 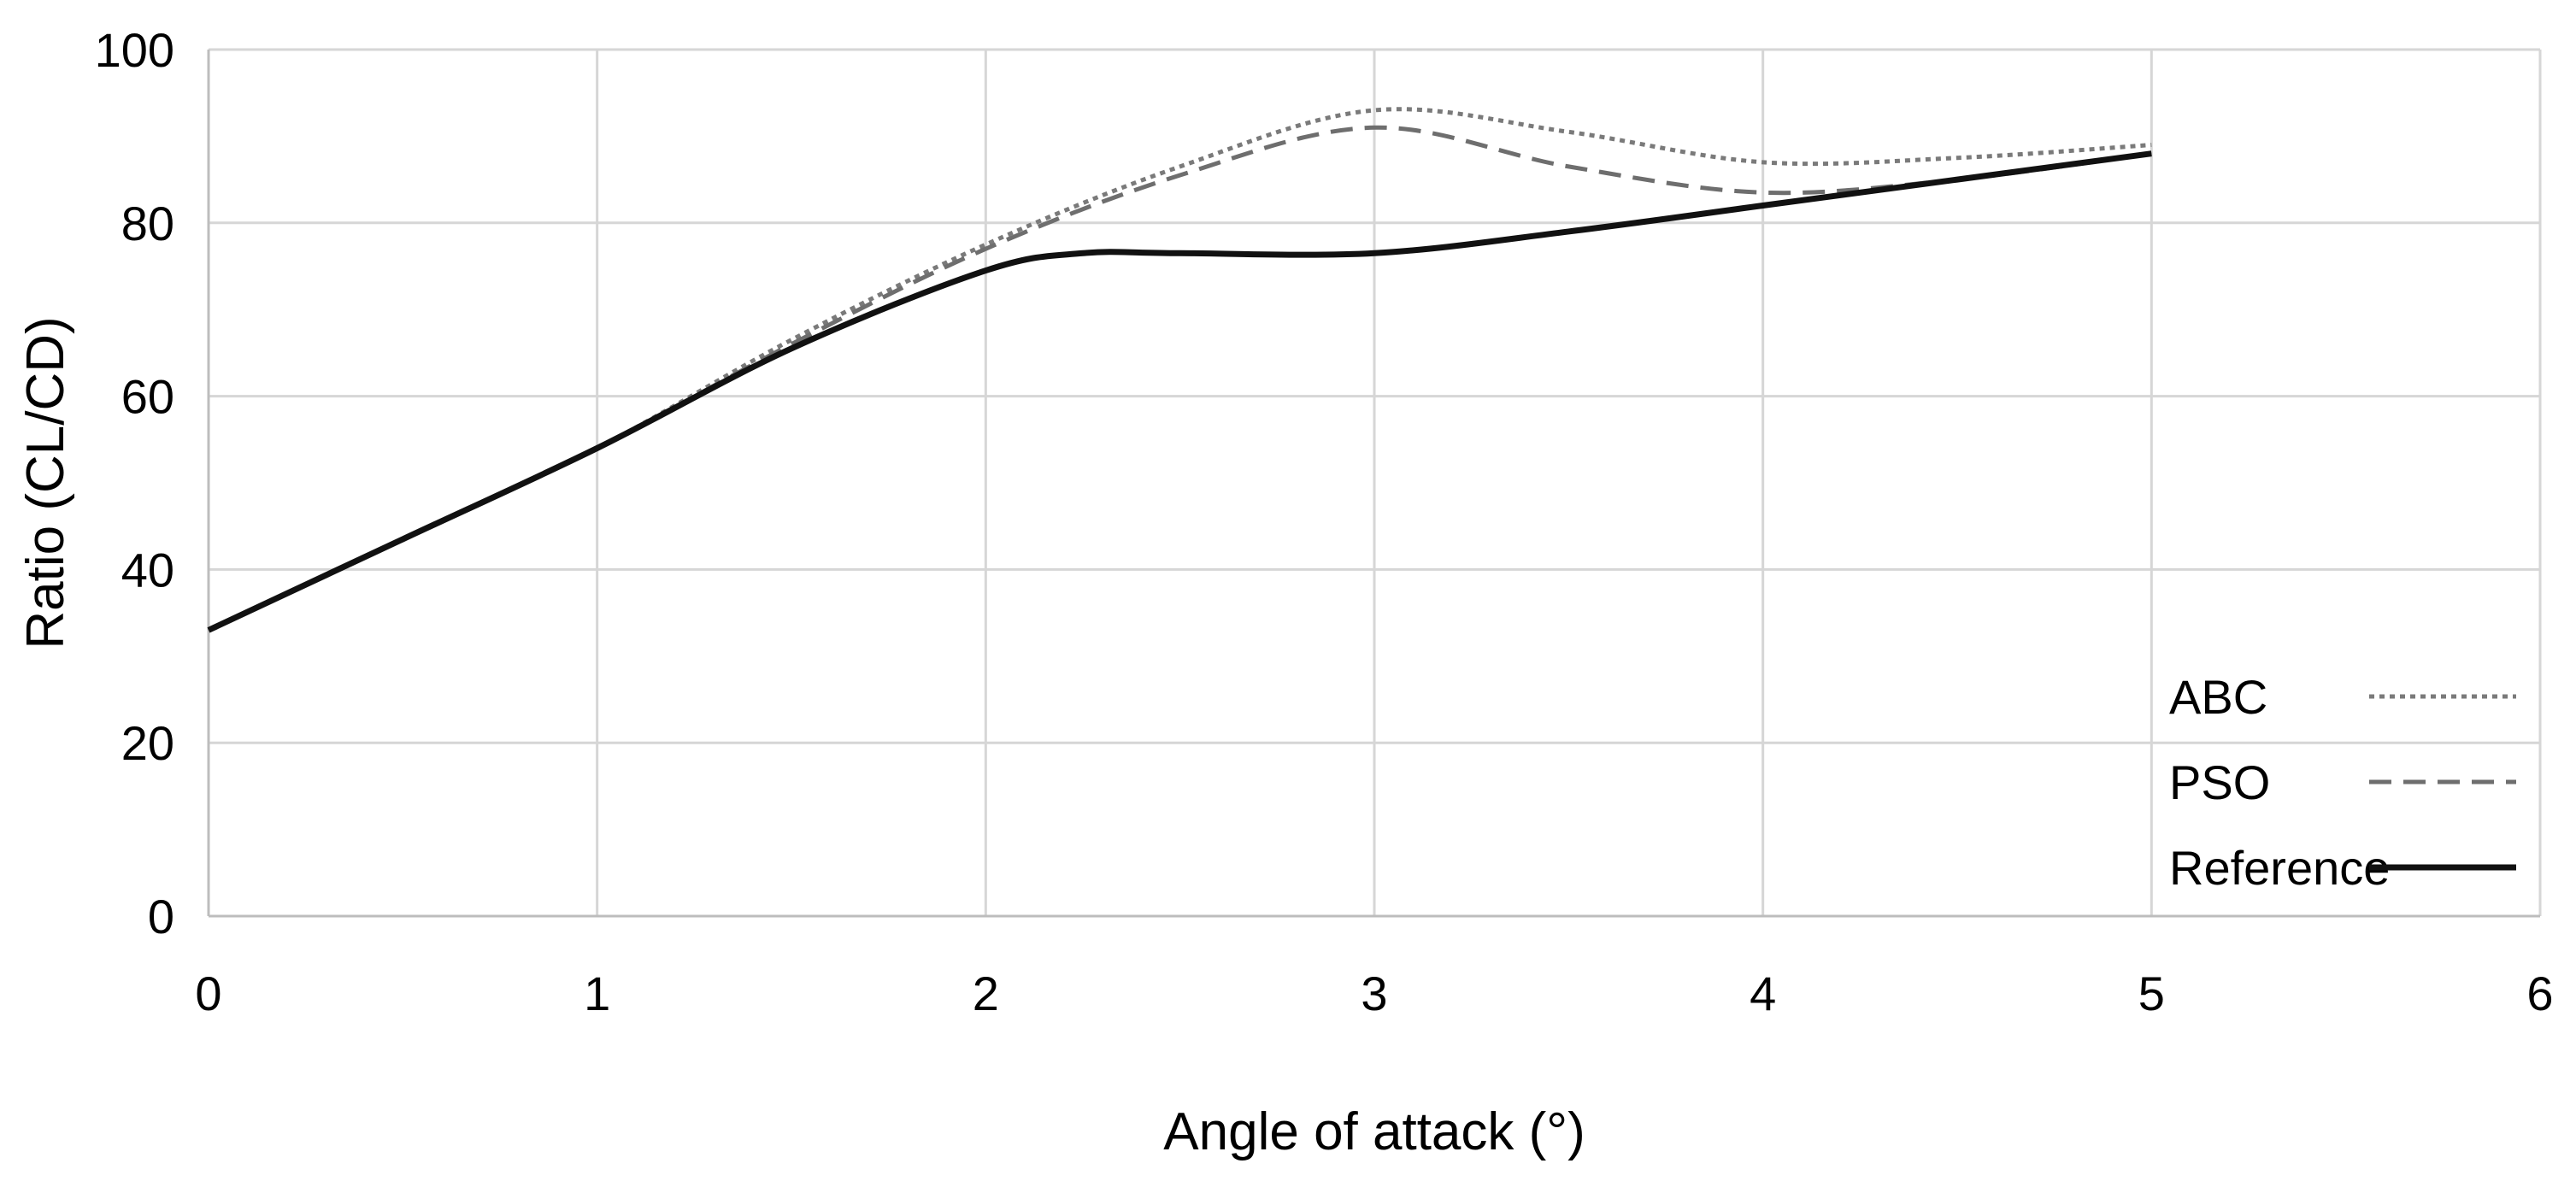 What do you see at coordinates (2218, 697) in the screenshot?
I see `legend-label-abc: ABC` at bounding box center [2218, 697].